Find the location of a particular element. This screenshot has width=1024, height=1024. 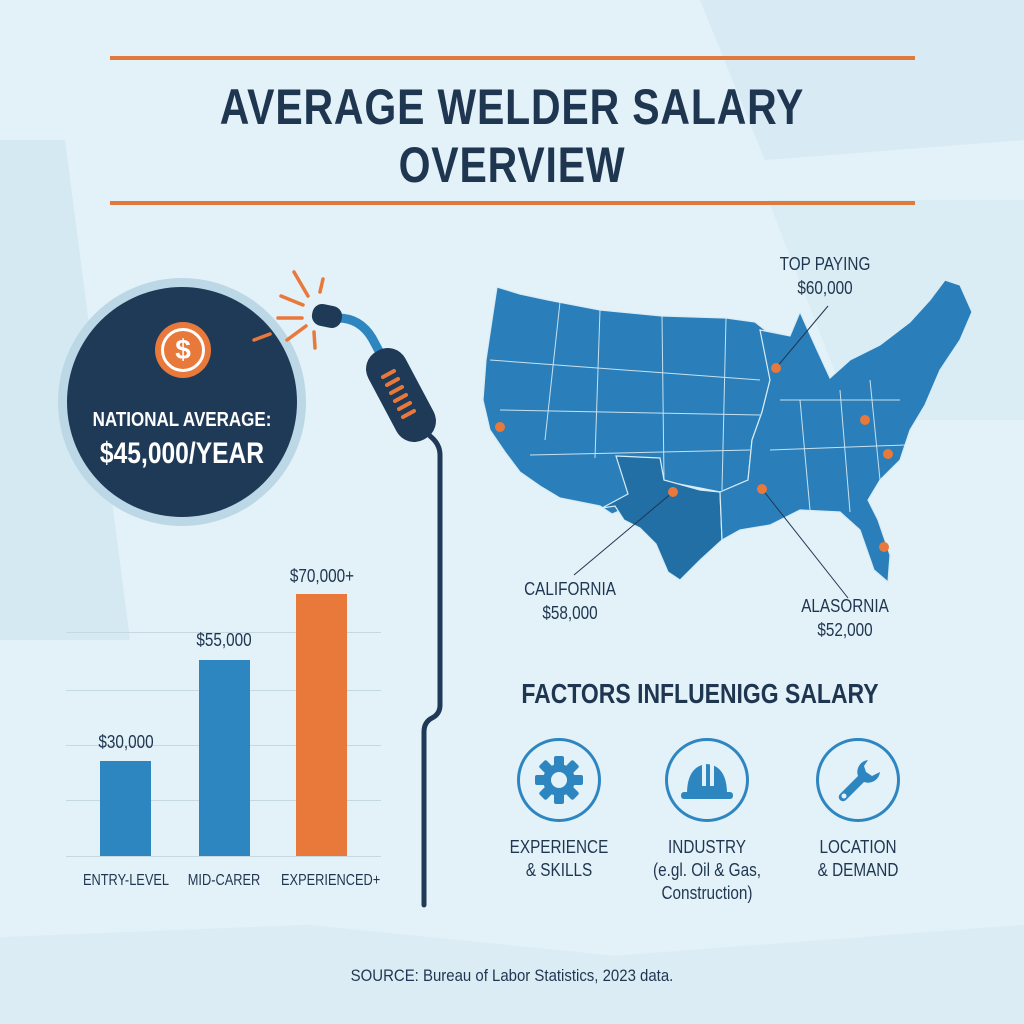

bar-entry-level is located at coordinates (125, 808).